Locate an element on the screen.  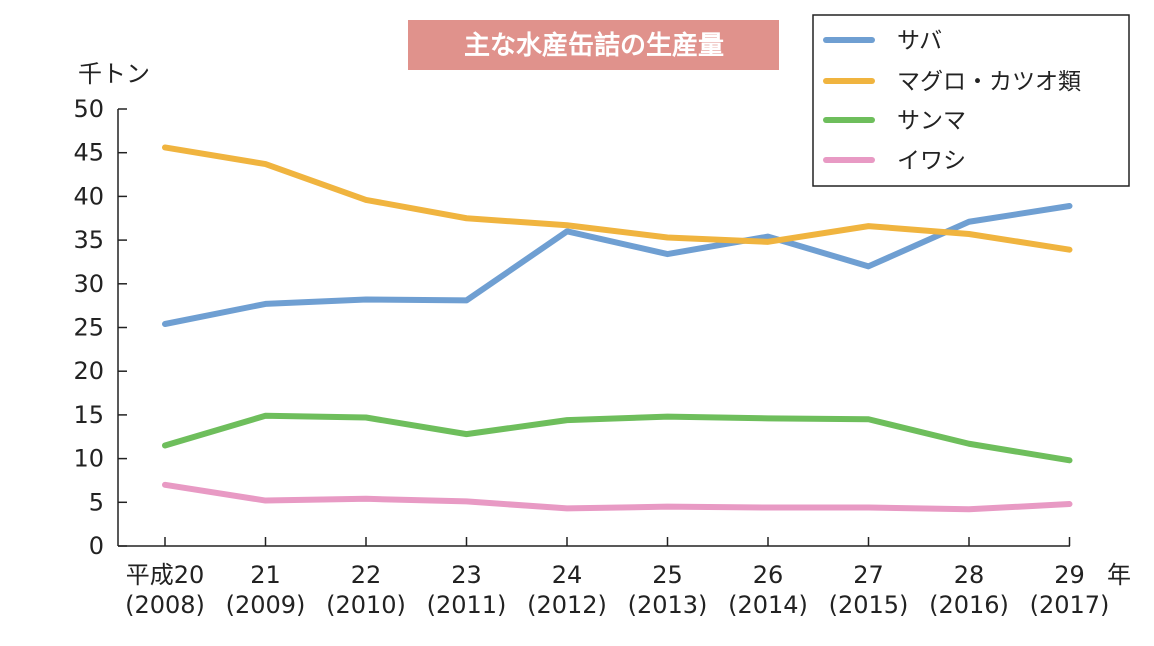
x-tick-label-western: (2013) is located at coordinates (668, 605).